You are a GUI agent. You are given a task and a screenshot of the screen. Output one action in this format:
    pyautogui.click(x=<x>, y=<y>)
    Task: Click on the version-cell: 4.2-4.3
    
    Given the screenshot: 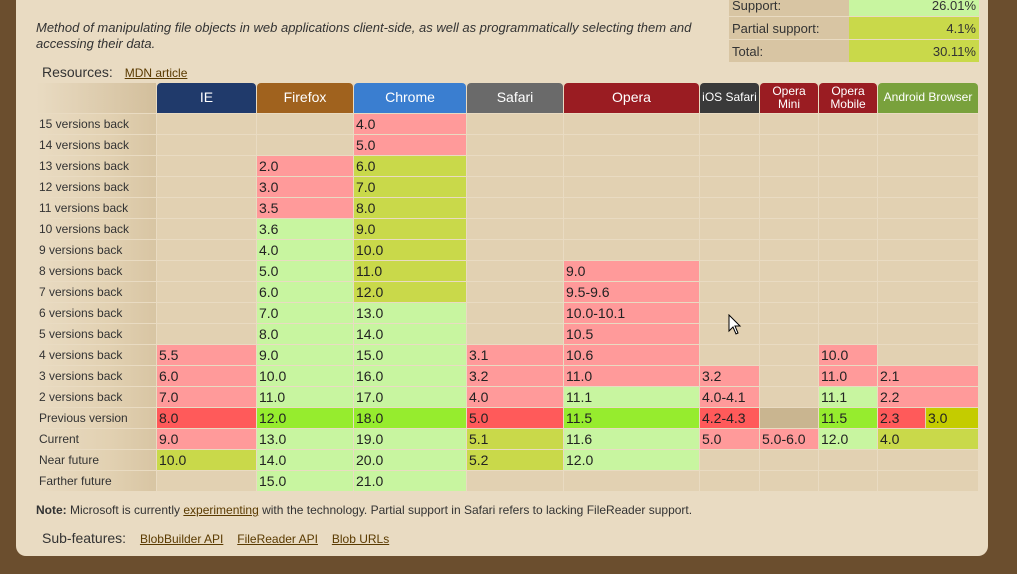 What is the action you would take?
    pyautogui.click(x=729, y=418)
    